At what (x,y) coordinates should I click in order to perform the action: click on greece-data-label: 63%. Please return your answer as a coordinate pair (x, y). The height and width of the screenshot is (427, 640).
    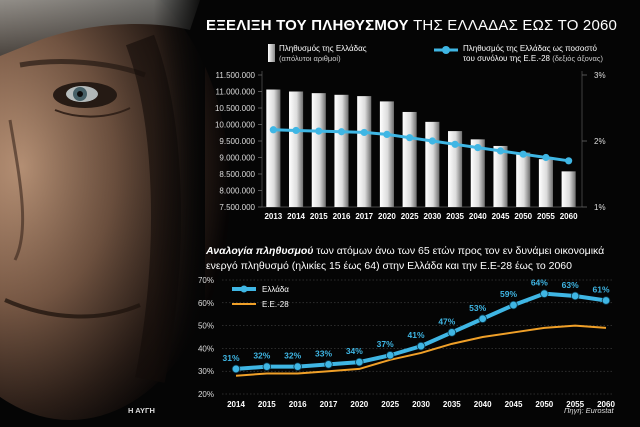
    Looking at the image, I should click on (570, 285).